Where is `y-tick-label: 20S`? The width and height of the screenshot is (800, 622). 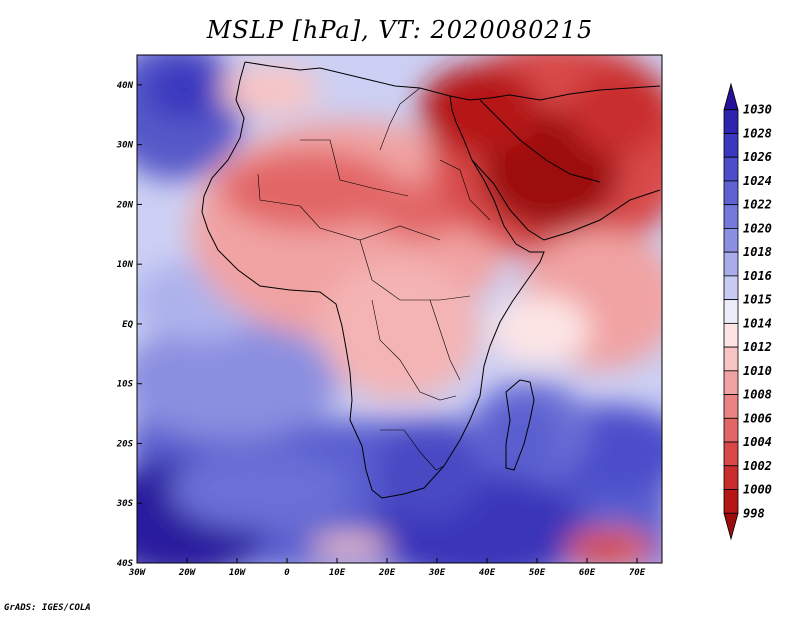
y-tick-label: 20S is located at coordinates (125, 444).